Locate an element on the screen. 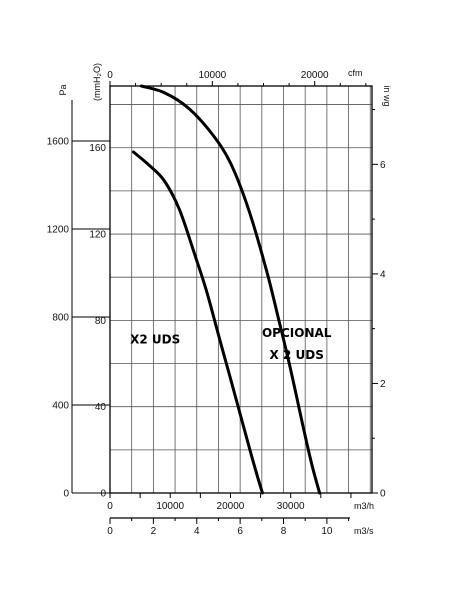  annotations: X2 UDS OPCIONAL X 2 UDS is located at coordinates (231, 344).